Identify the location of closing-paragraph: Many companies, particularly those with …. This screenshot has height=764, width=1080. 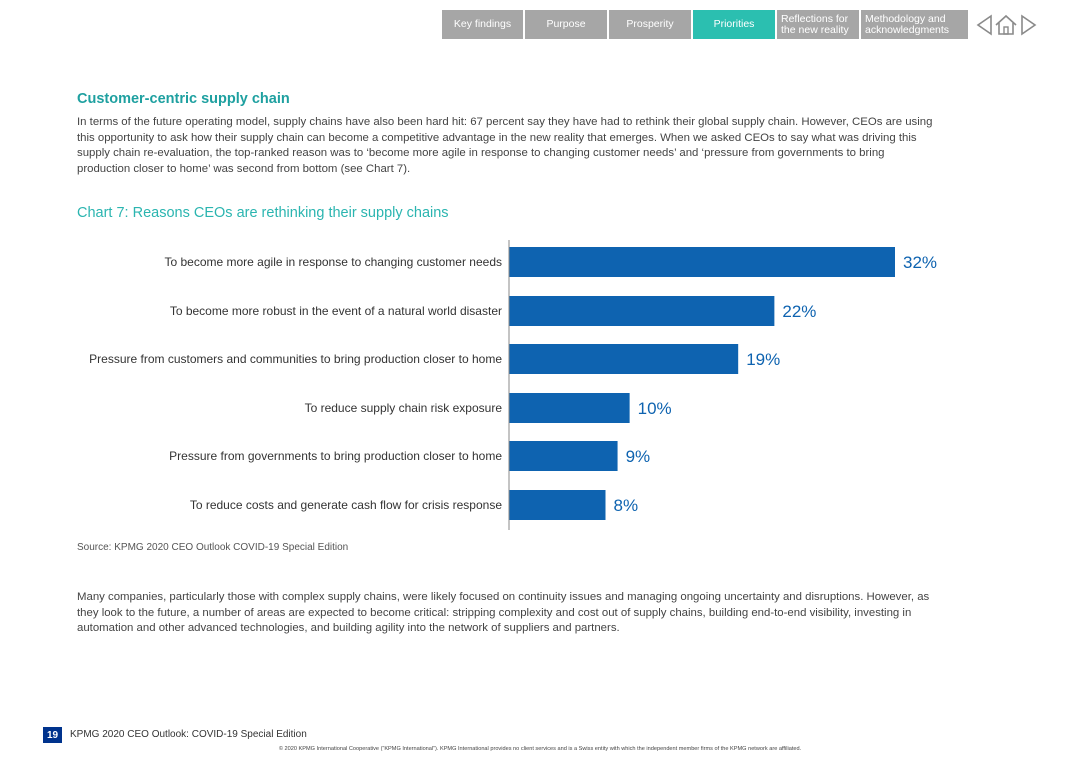
(503, 612).